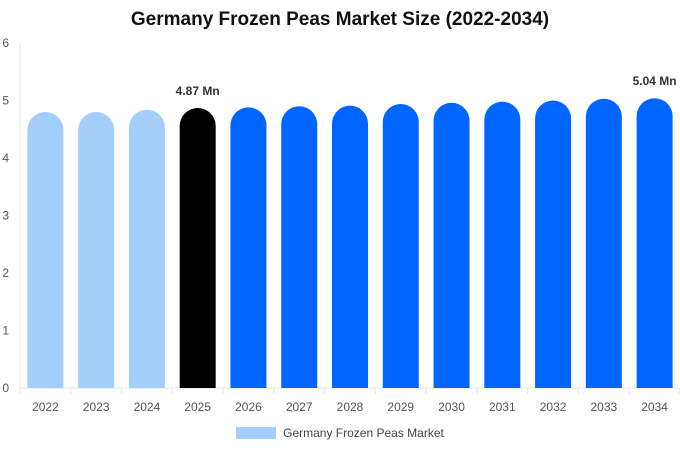 Image resolution: width=680 pixels, height=450 pixels. What do you see at coordinates (502, 244) in the screenshot?
I see `bar-2031` at bounding box center [502, 244].